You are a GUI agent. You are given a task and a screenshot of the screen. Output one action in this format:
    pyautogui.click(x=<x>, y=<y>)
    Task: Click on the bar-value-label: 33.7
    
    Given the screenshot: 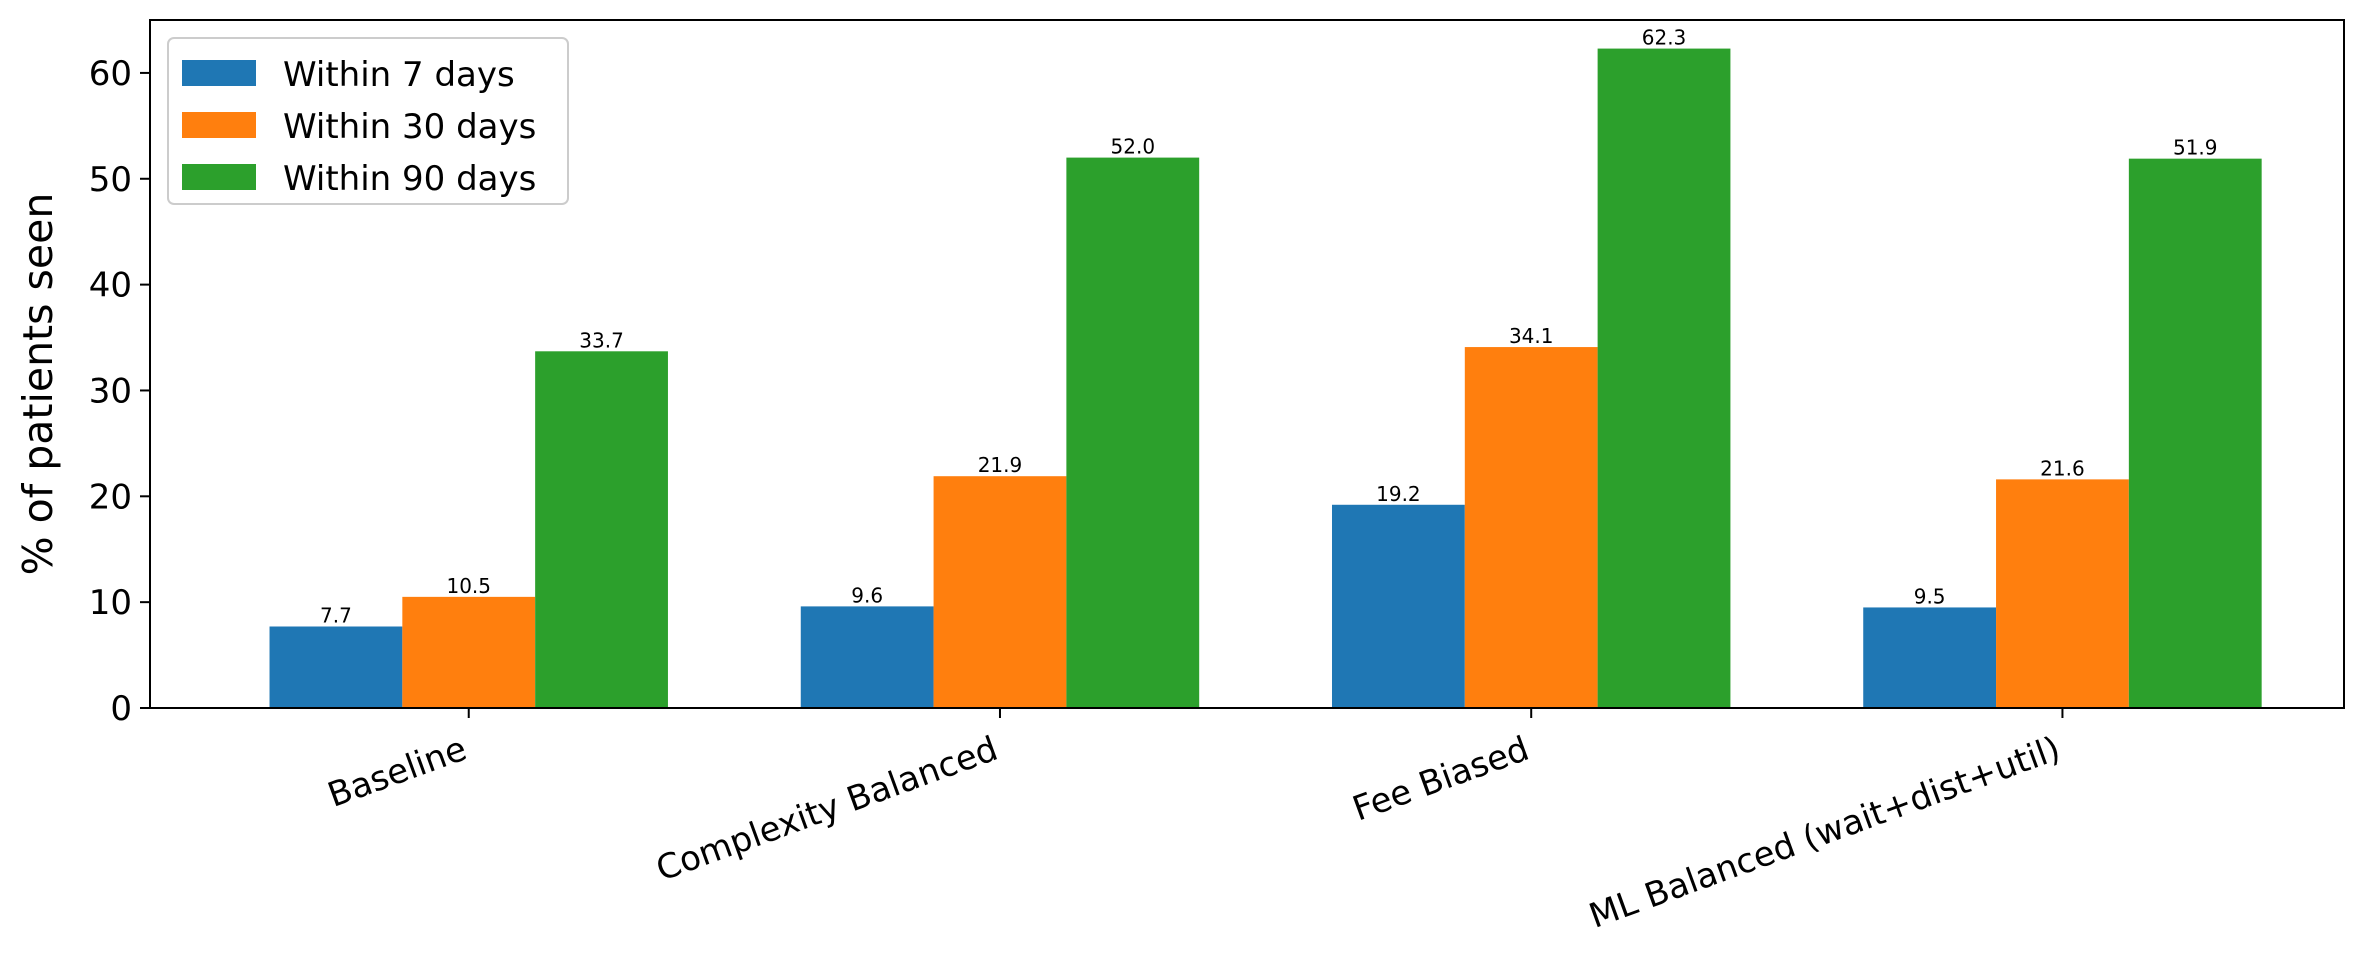 What is the action you would take?
    pyautogui.click(x=601, y=340)
    